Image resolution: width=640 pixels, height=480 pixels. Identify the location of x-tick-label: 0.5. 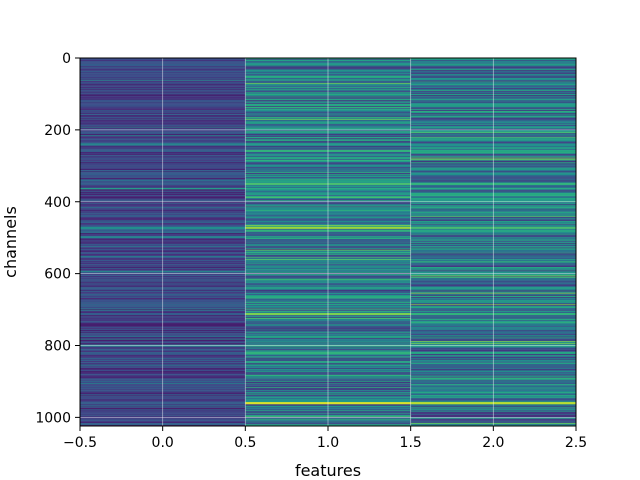
(245, 443).